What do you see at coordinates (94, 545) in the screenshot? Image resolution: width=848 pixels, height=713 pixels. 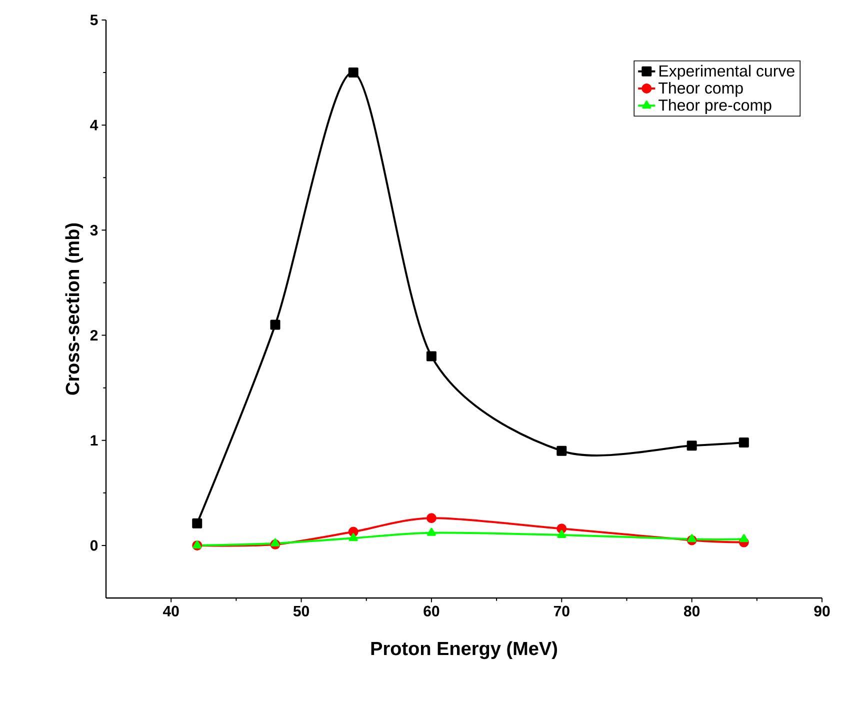 I see `y-tick-label: 0` at bounding box center [94, 545].